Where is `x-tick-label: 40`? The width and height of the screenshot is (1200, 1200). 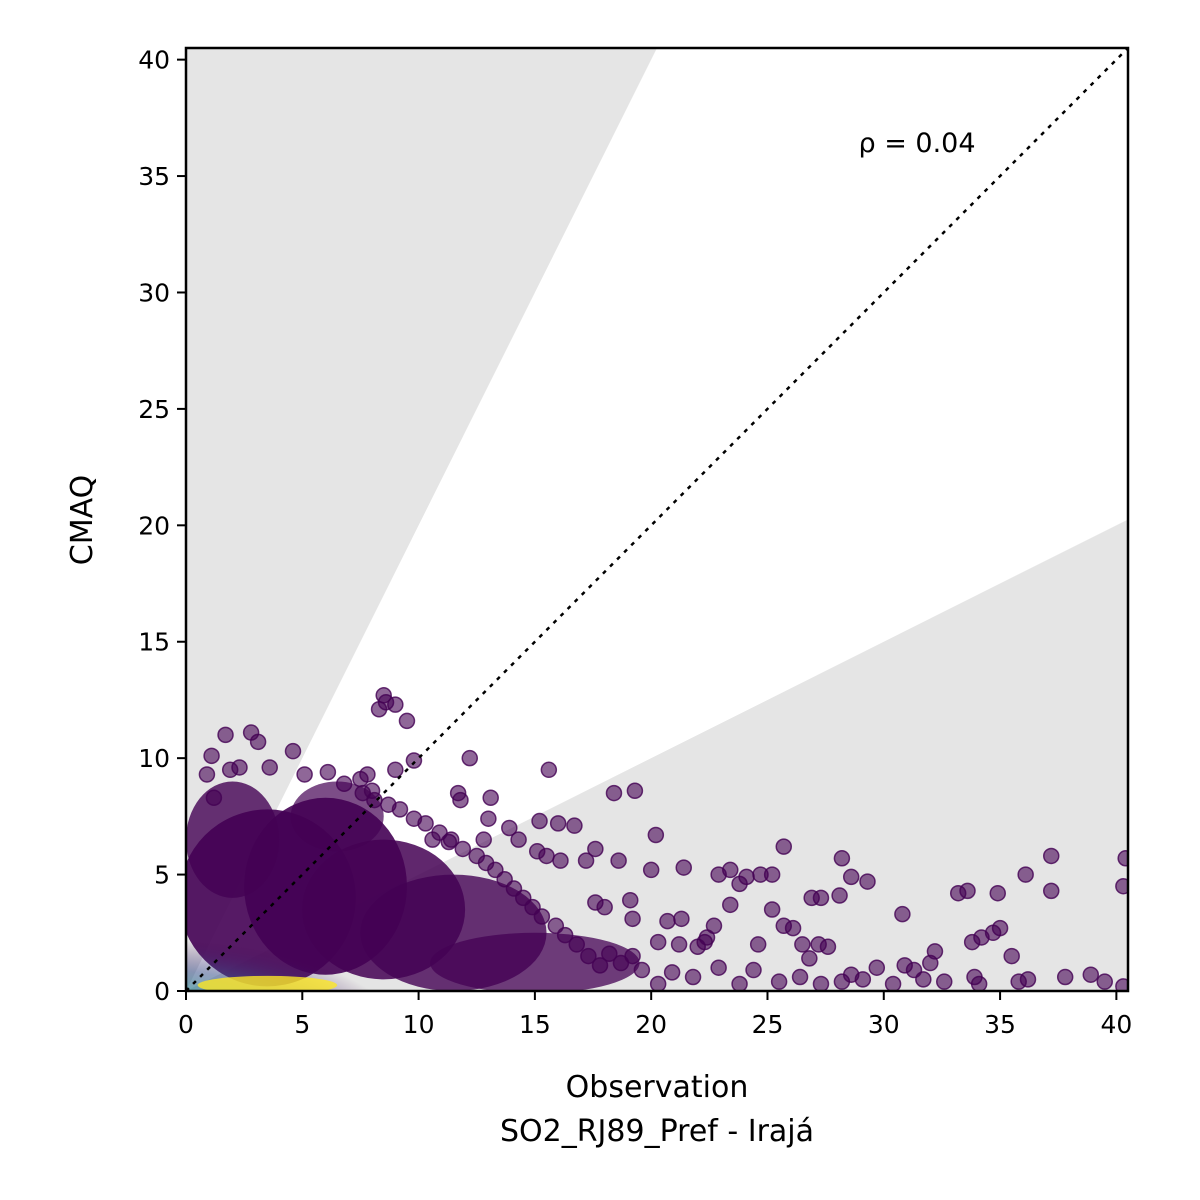
x-tick-label: 40 is located at coordinates (1116, 1024).